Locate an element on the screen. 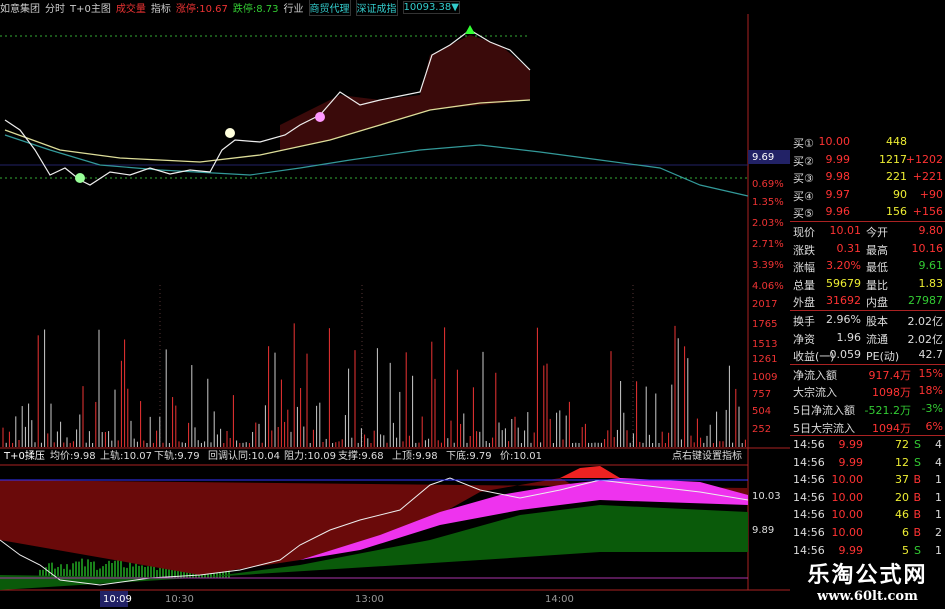 The height and width of the screenshot is (609, 945). time-highlight is located at coordinates (114, 599).